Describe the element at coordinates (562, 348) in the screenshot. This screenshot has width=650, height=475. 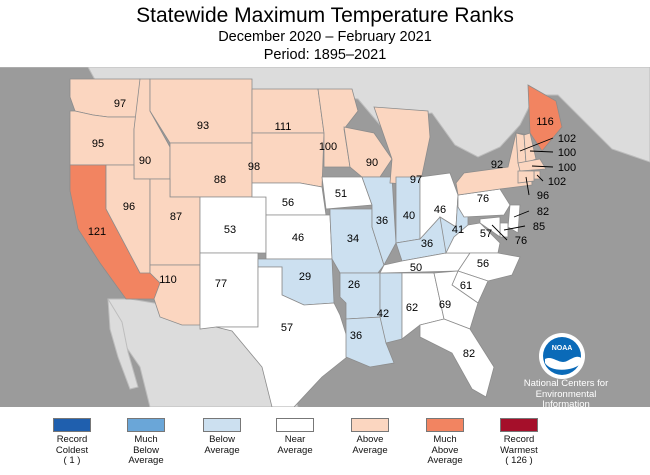
I see `noaa-logo-text: NOAA` at that location.